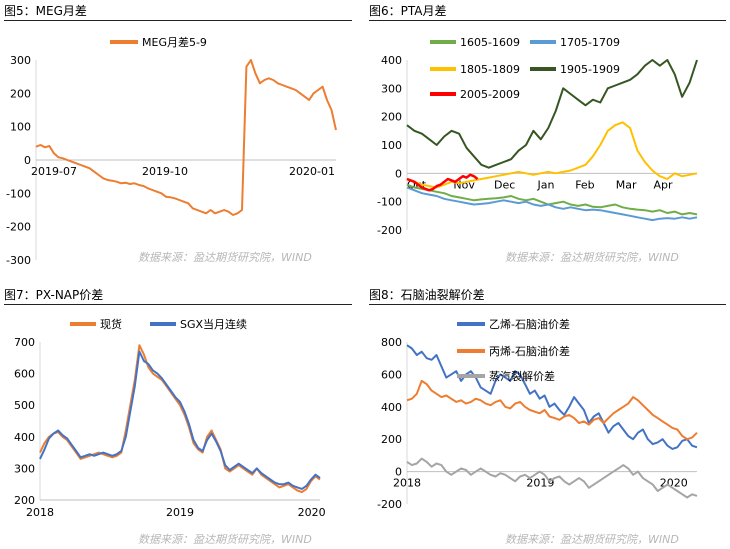  I want to click on figure-8-separator, so click(547, 304).